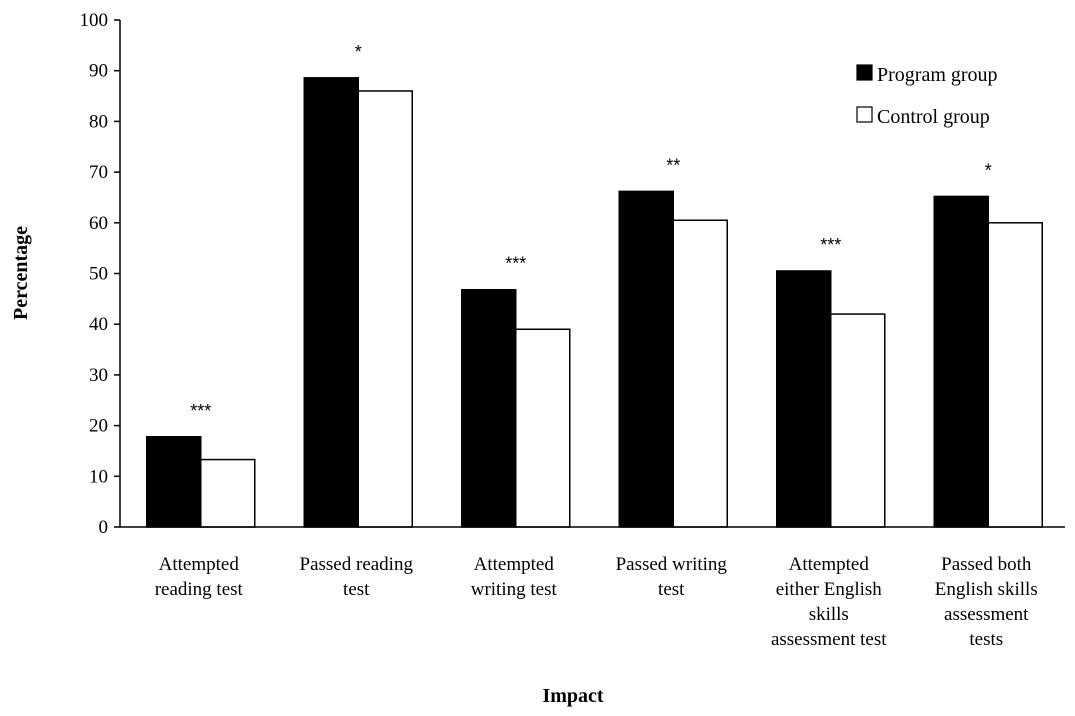 The image size is (1075, 716). What do you see at coordinates (672, 564) in the screenshot?
I see `x-category-label-line: Passed writing` at bounding box center [672, 564].